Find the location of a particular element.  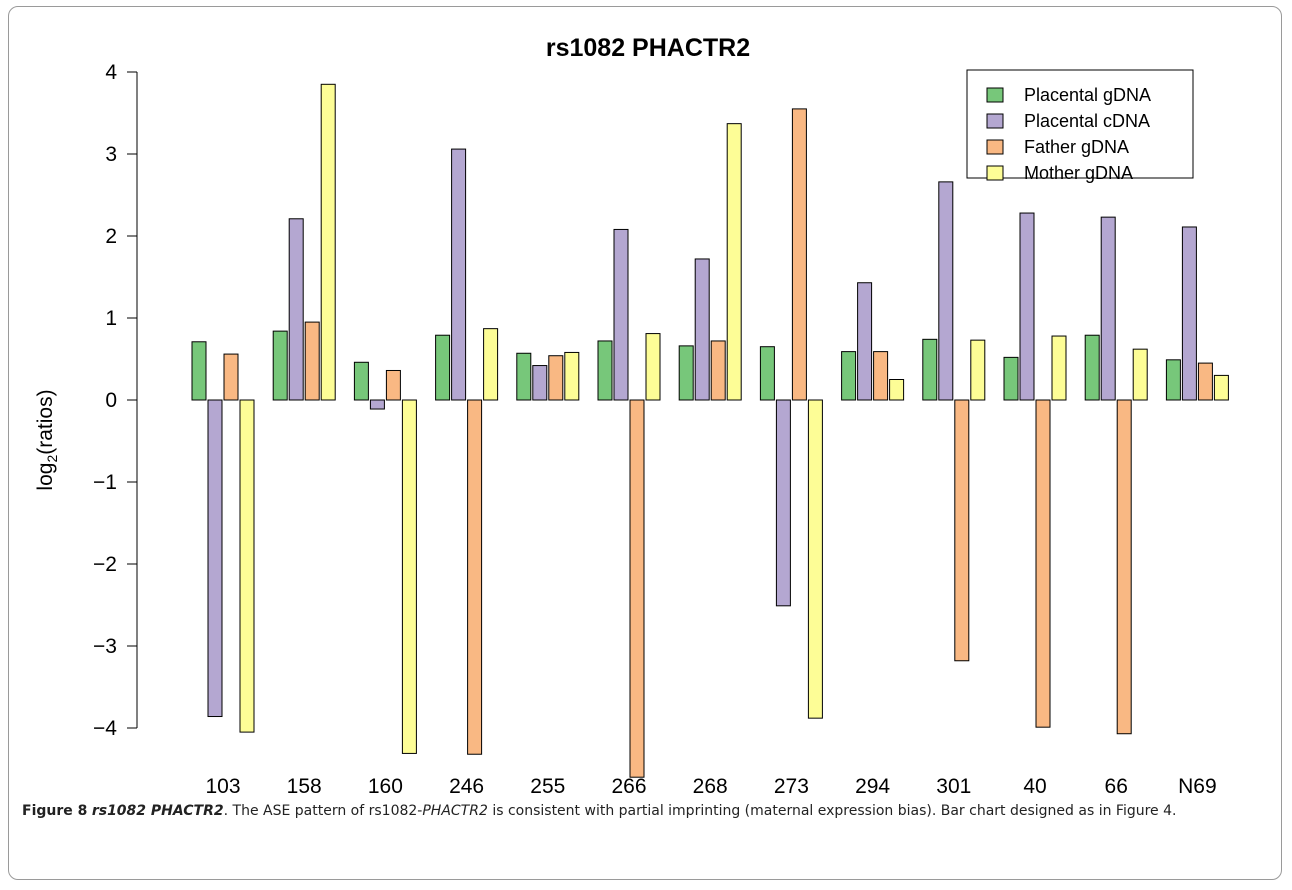

y-tick-label: −4 is located at coordinates (105, 728).